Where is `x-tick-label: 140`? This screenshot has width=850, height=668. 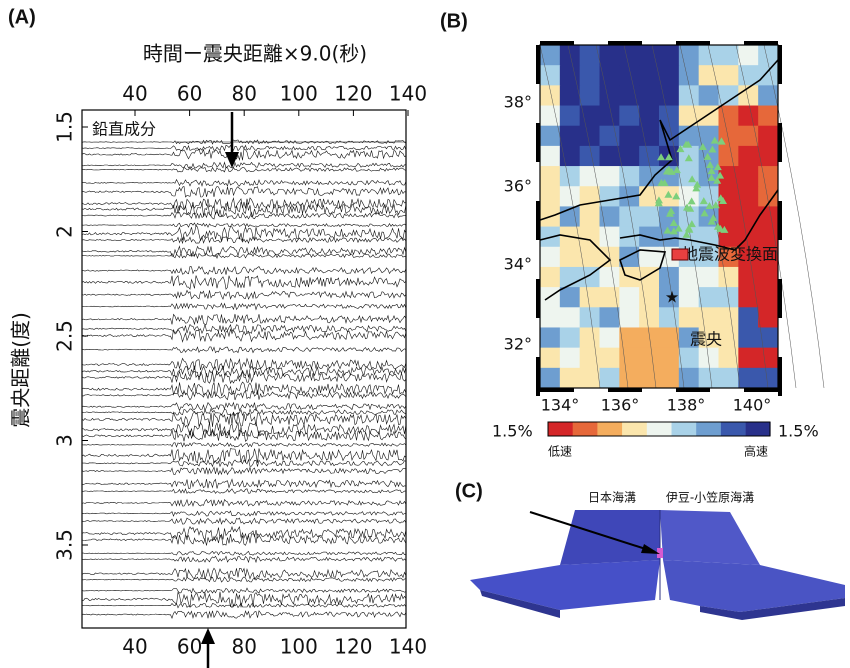
x-tick-label: 140 is located at coordinates (408, 647).